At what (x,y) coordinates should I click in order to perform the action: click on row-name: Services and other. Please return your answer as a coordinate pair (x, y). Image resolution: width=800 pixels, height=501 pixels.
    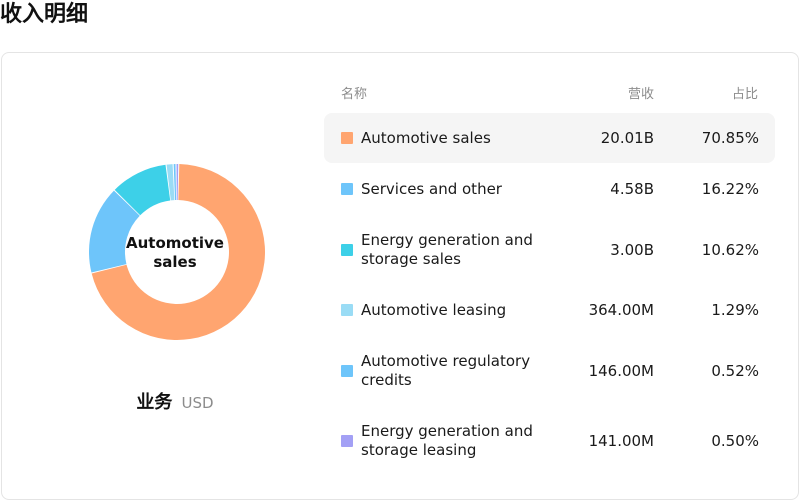
    Looking at the image, I should click on (431, 188).